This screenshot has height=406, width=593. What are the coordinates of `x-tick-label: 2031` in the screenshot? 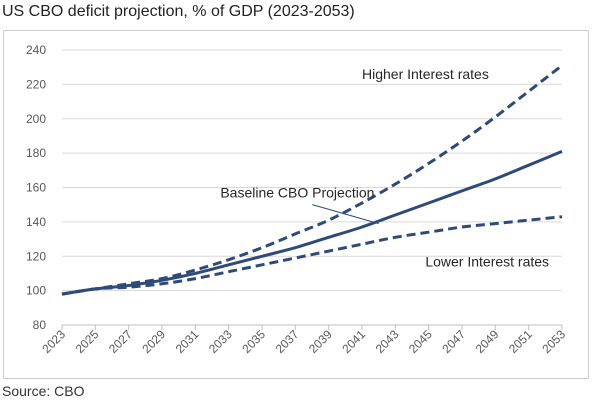 It's located at (187, 341).